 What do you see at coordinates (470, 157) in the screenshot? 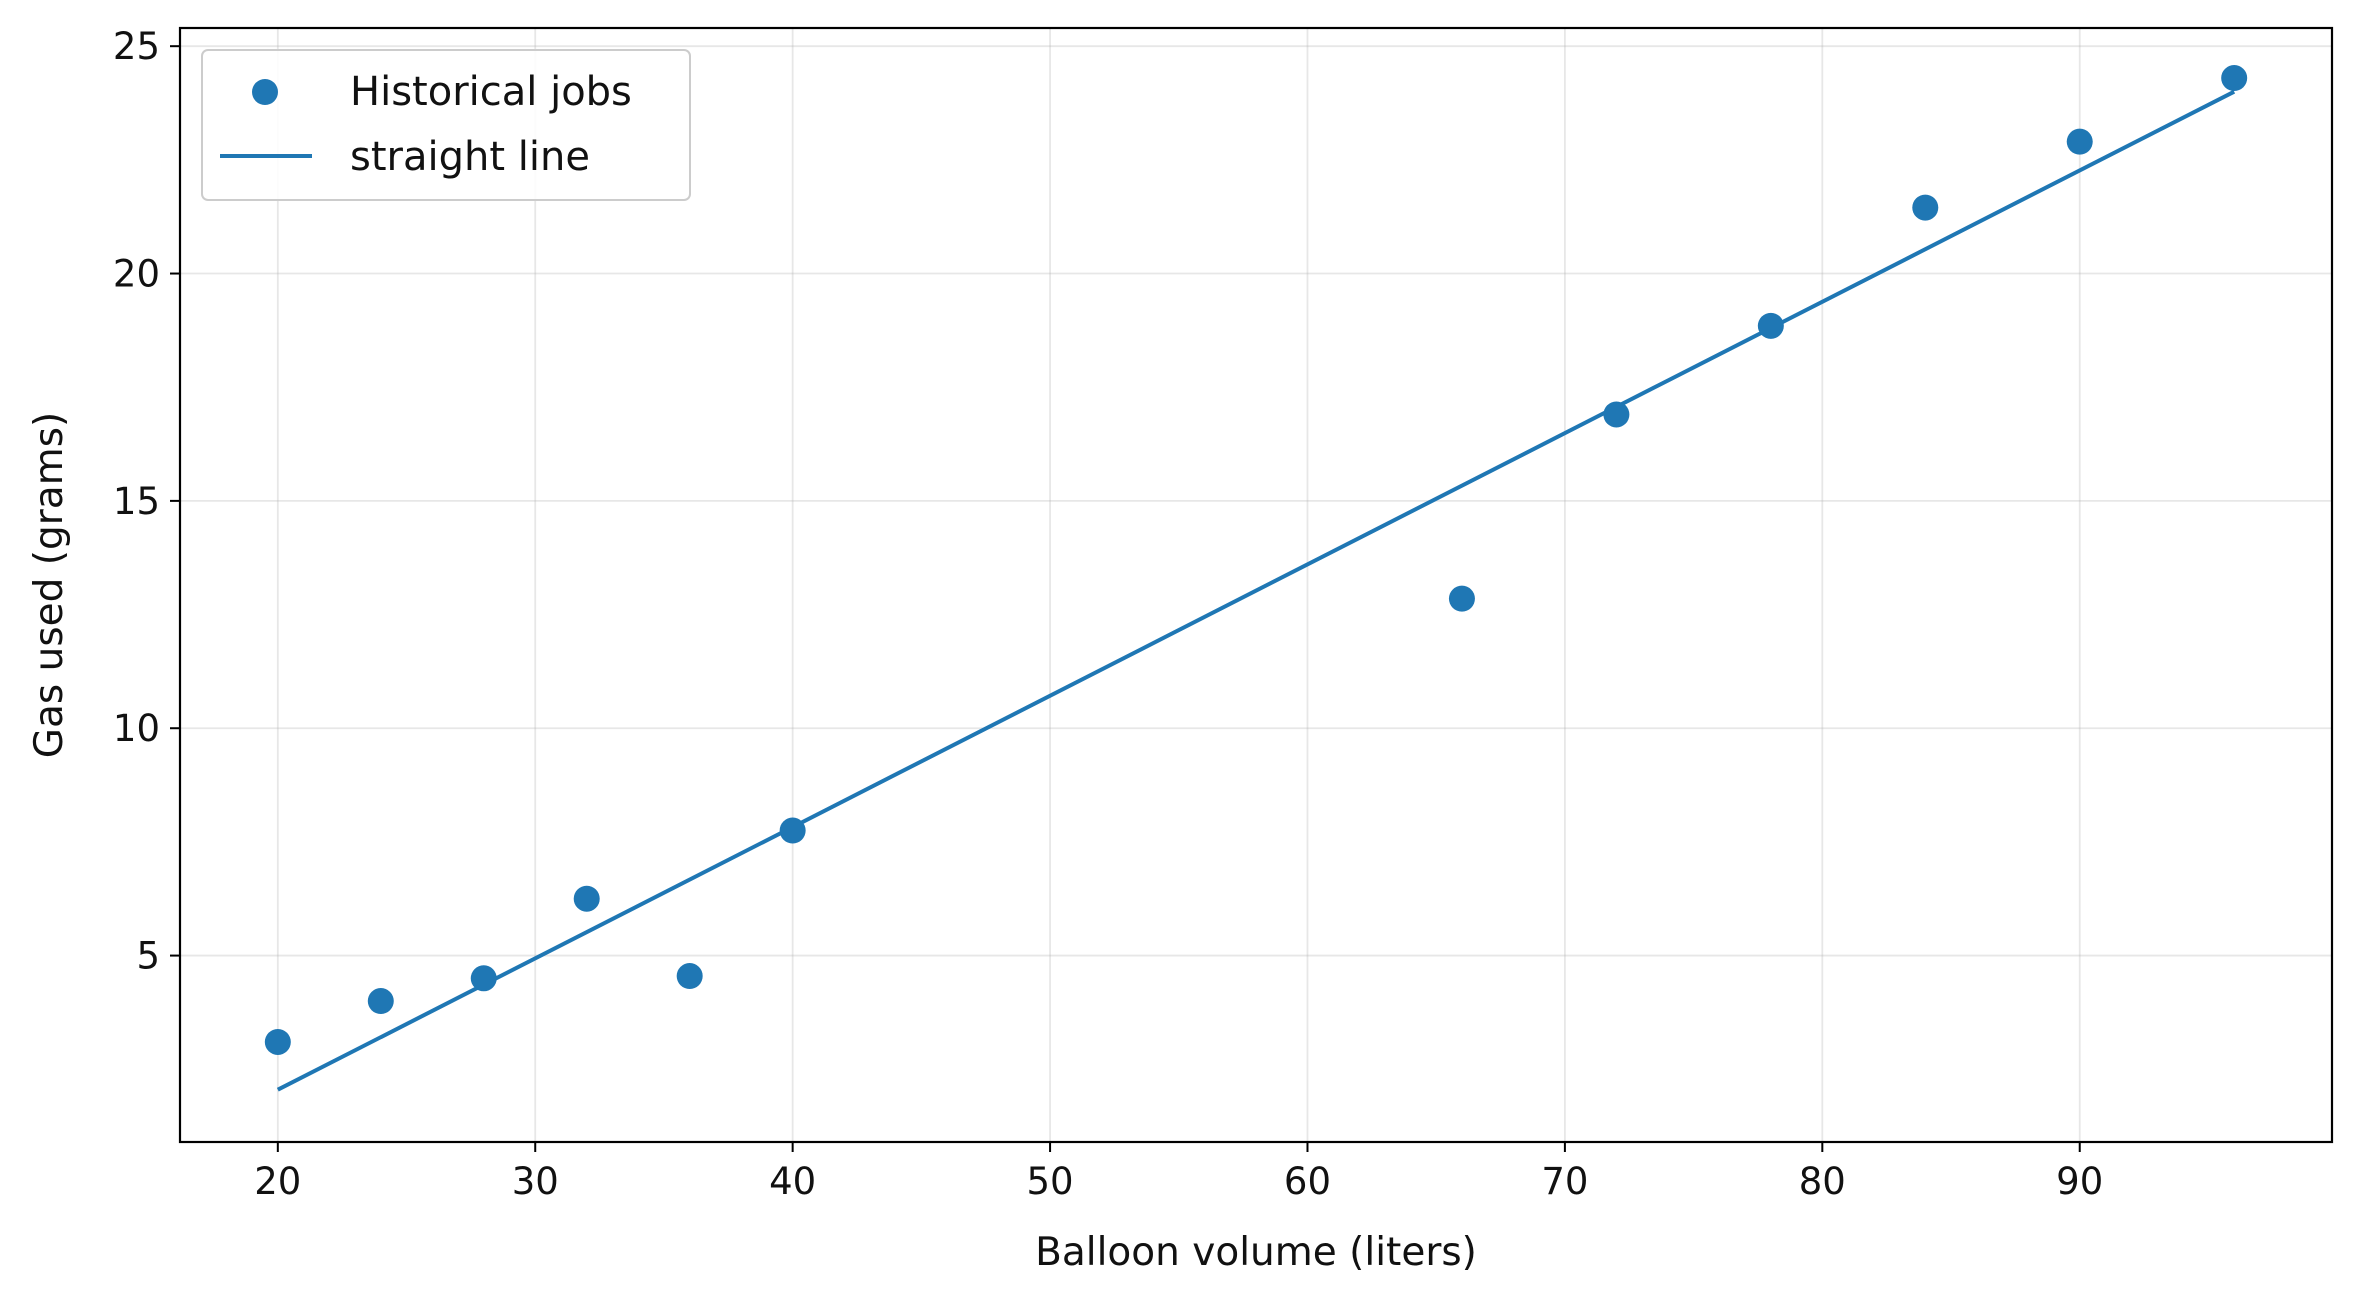
I see `legend-line-label: straight line` at bounding box center [470, 157].